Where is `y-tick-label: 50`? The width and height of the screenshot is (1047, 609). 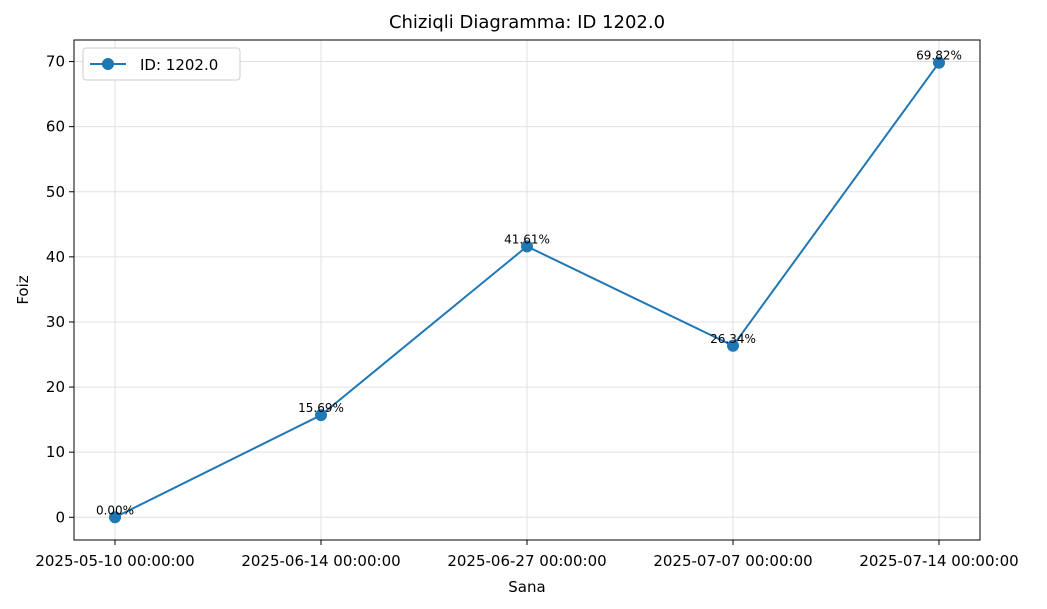 y-tick-label: 50 is located at coordinates (55, 192).